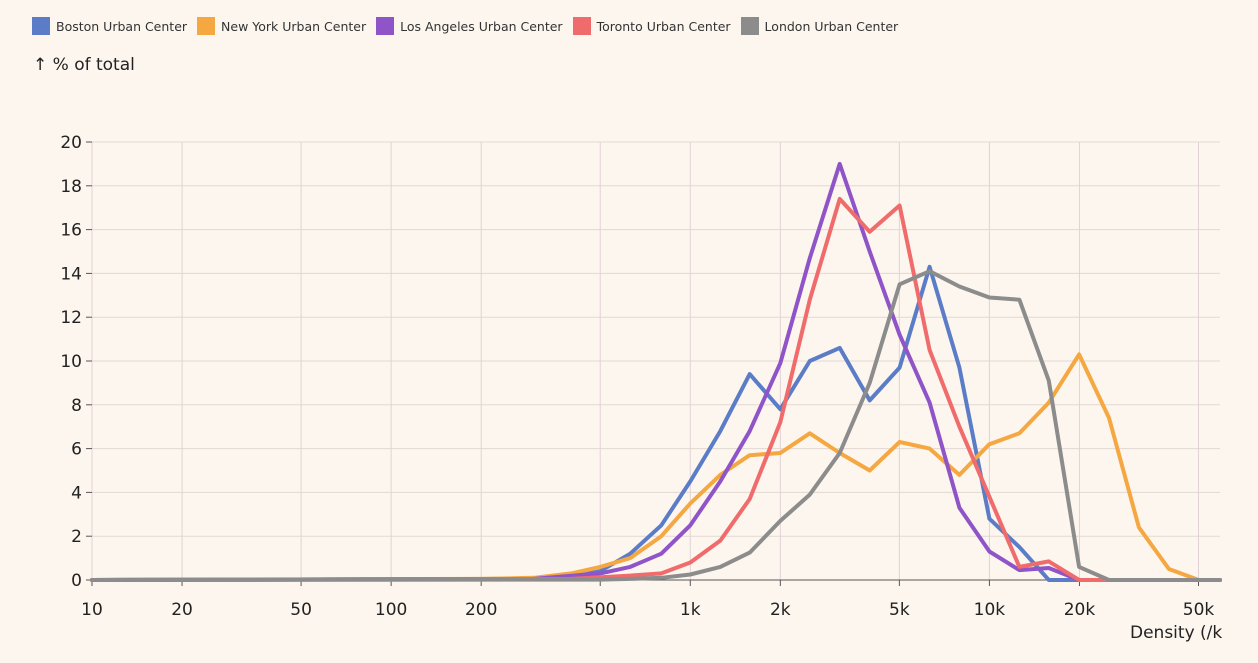 The width and height of the screenshot is (1258, 663). What do you see at coordinates (899, 610) in the screenshot?
I see `x-tick-label: 5k` at bounding box center [899, 610].